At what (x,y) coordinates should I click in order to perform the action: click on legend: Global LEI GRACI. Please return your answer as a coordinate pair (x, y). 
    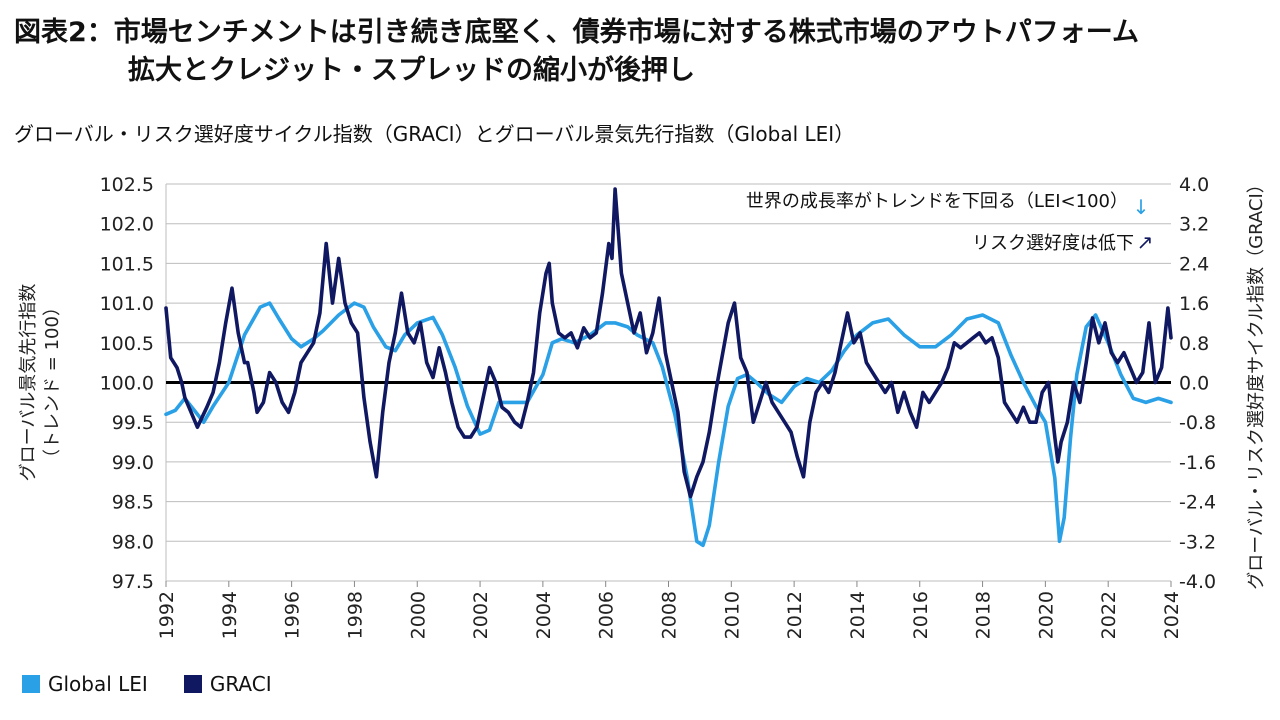
    Looking at the image, I should click on (165, 684).